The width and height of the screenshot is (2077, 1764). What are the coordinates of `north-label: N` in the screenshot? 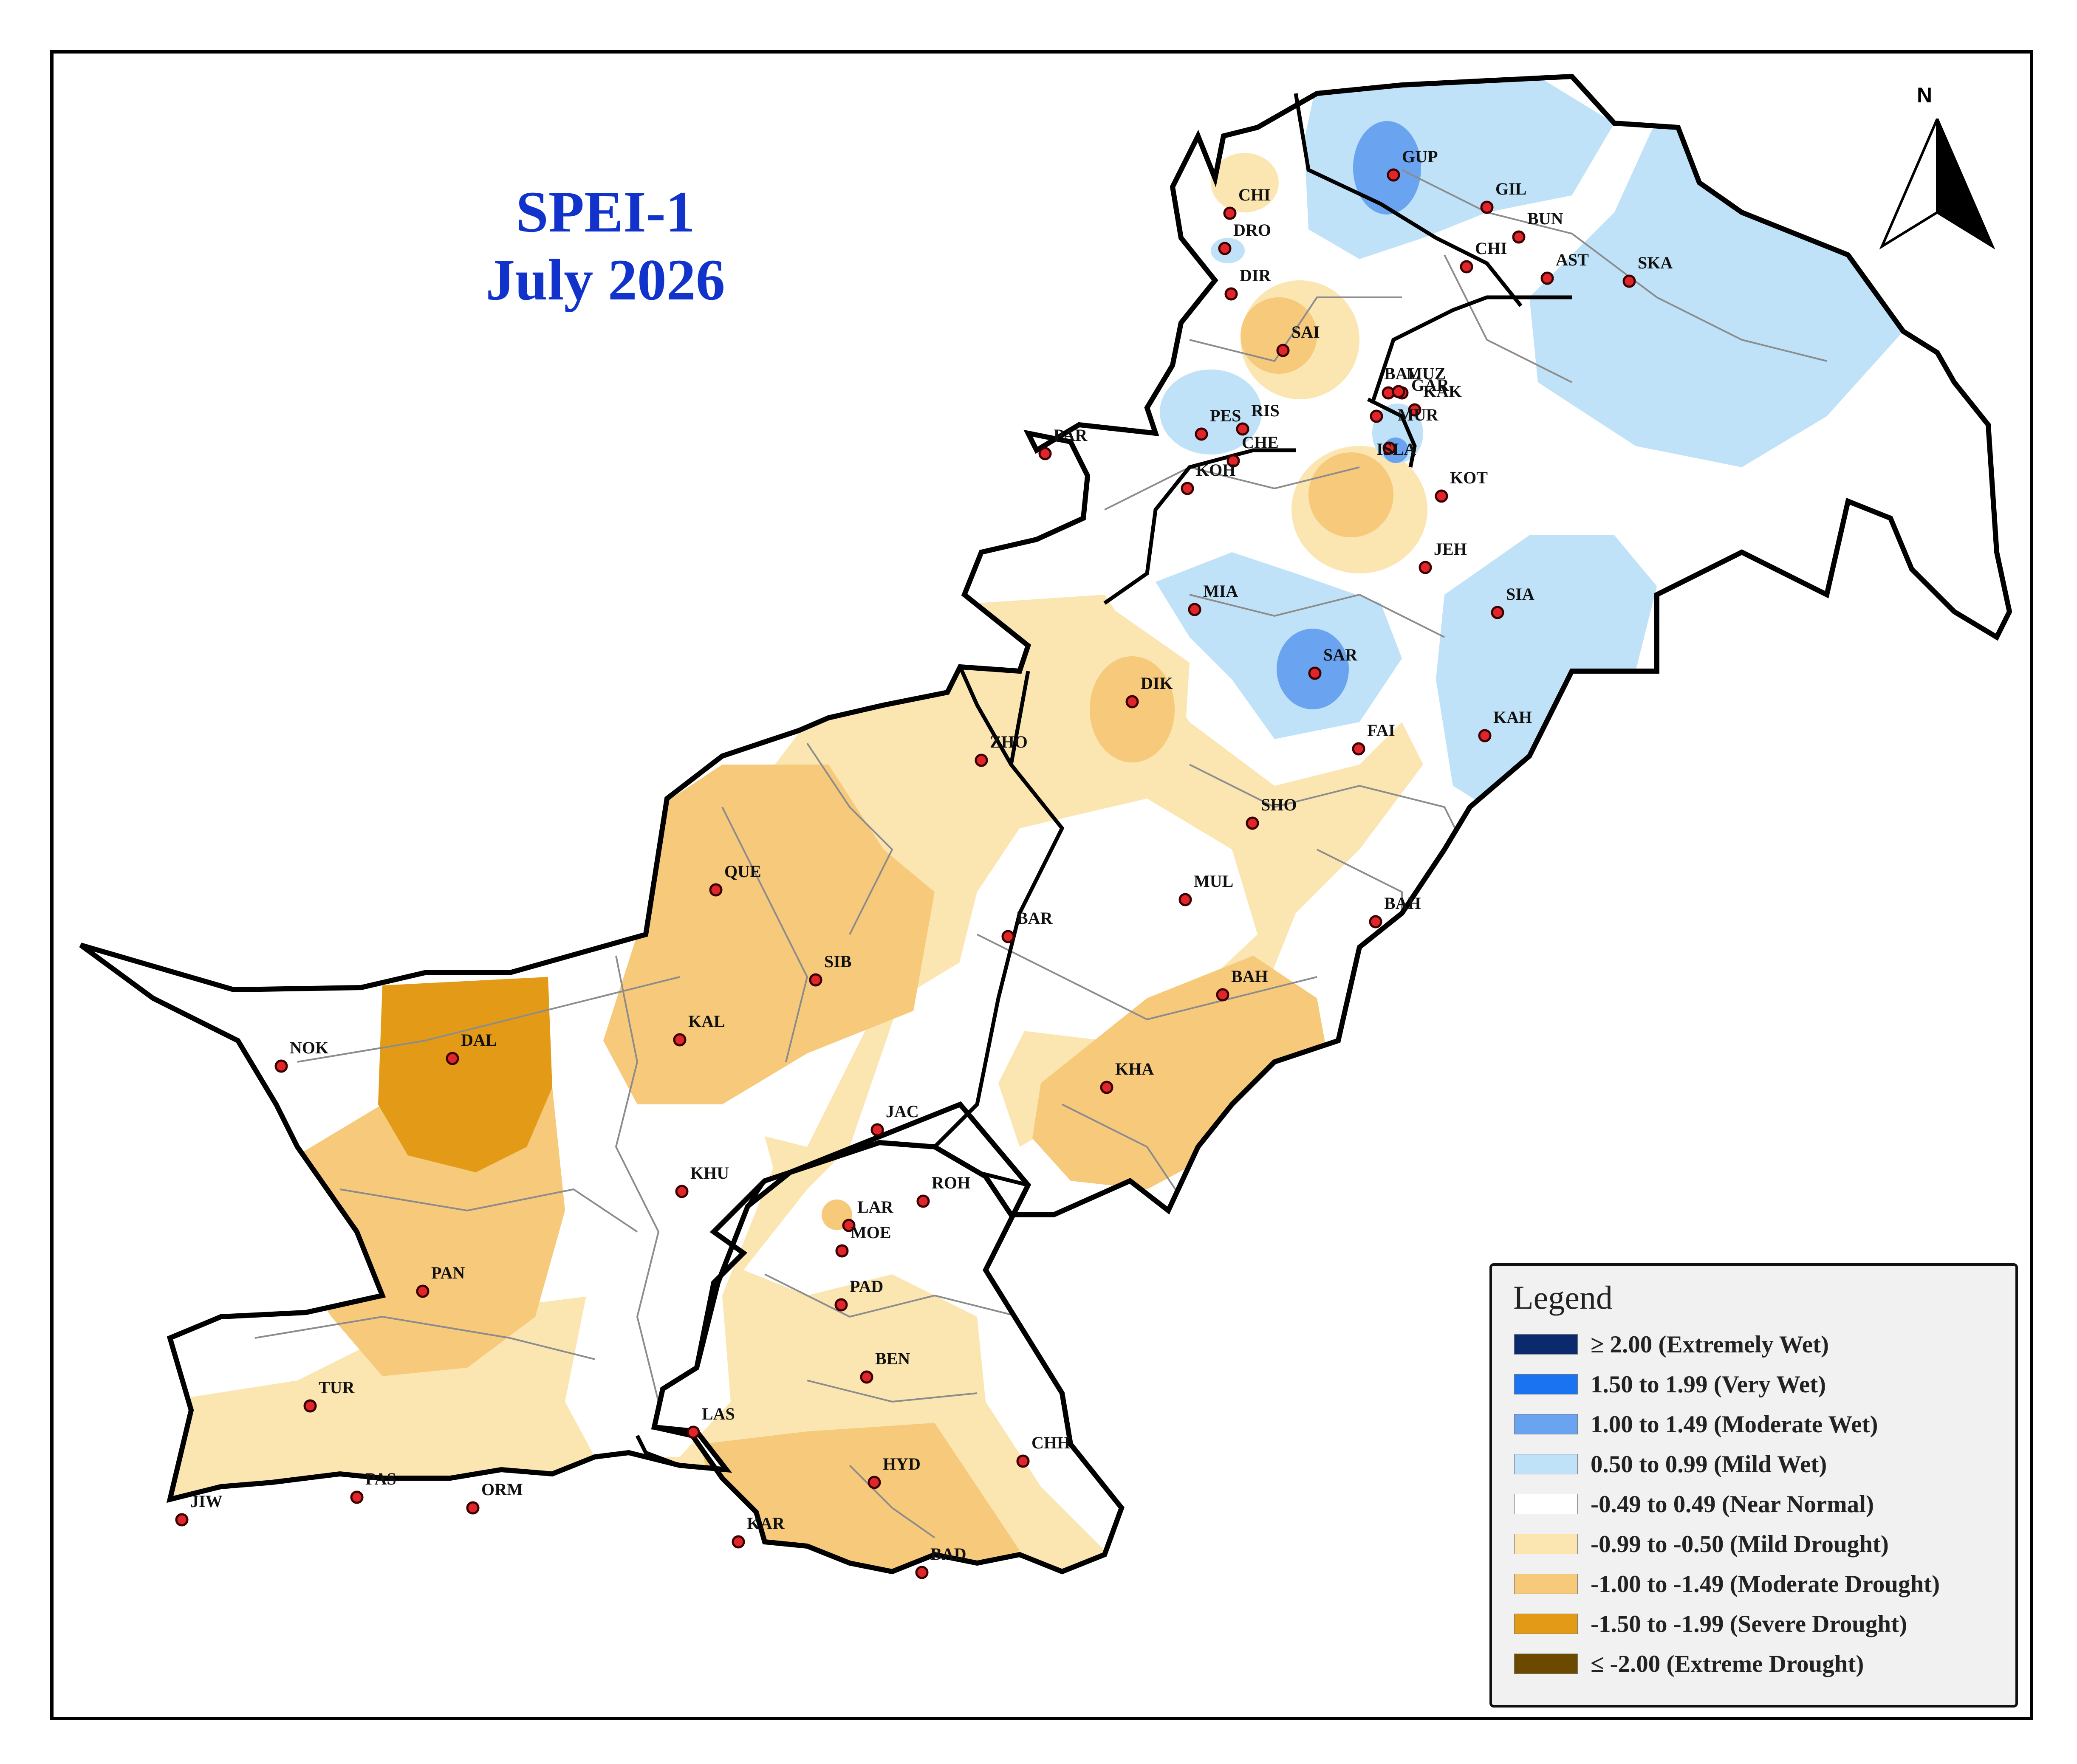 It's located at (1925, 95).